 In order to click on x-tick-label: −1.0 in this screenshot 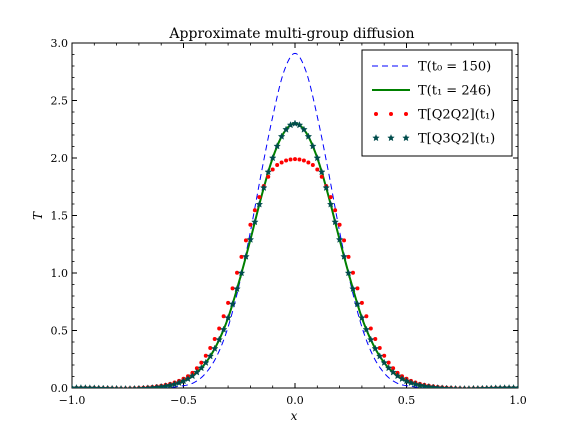, I will do `click(72, 400)`.